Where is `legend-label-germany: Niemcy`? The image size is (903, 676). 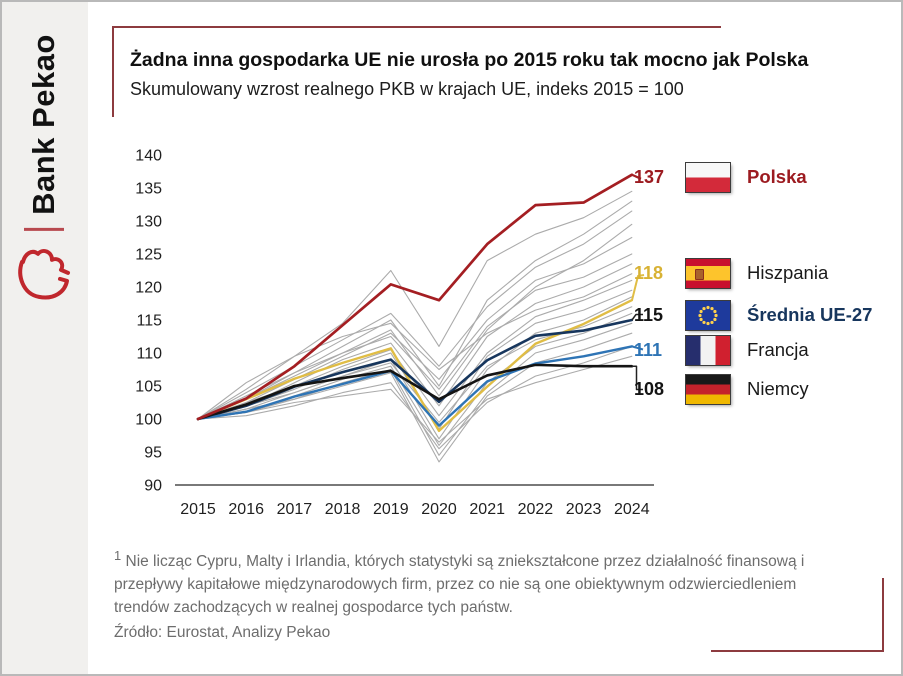
legend-label-germany: Niemcy is located at coordinates (778, 388).